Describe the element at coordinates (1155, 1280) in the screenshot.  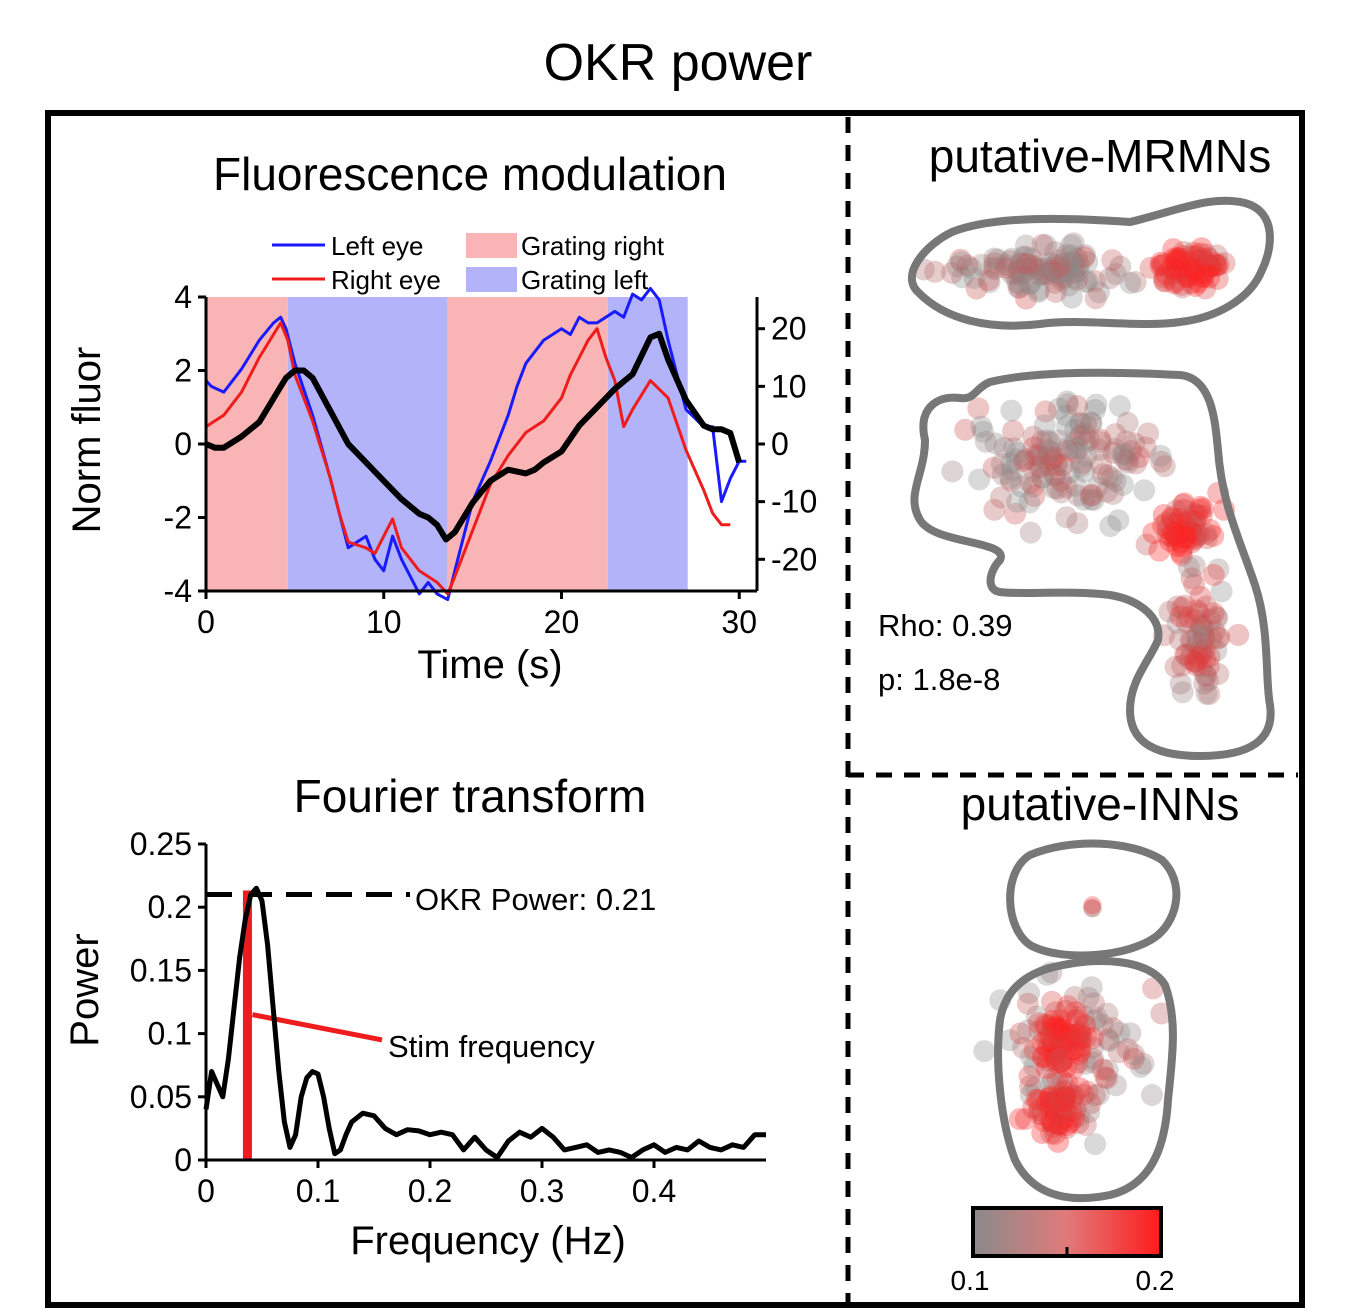
I see `colorbar-max-label: 0.2` at that location.